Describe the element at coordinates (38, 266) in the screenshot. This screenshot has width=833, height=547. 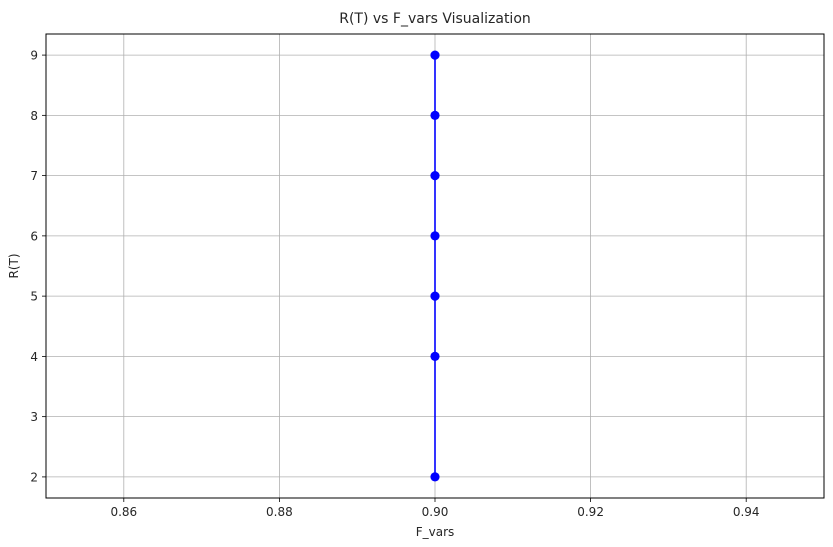
I see `y-axis-ticks: 2 3 4 5 6 7 8 9` at that location.